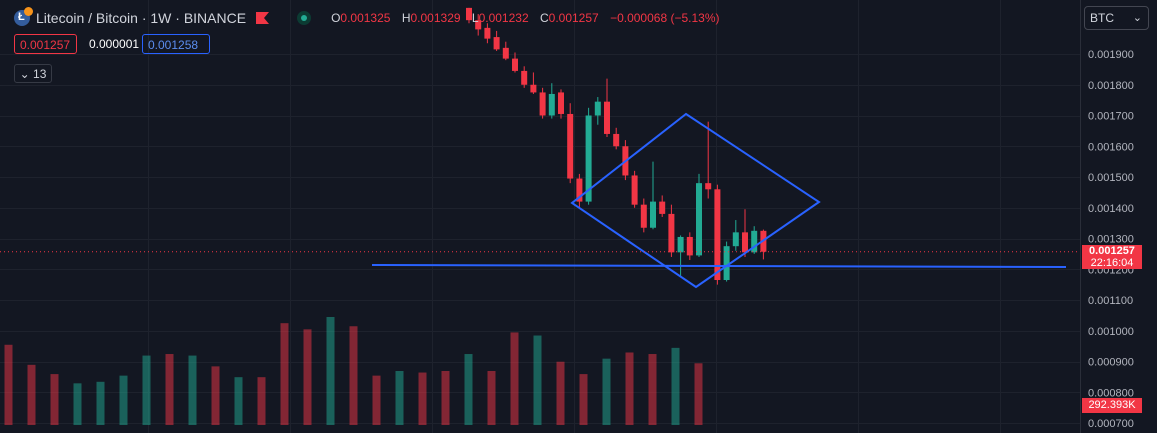 This screenshot has width=1157, height=433. What do you see at coordinates (1111, 240) in the screenshot?
I see `y-tick-label: 0.001300` at bounding box center [1111, 240].